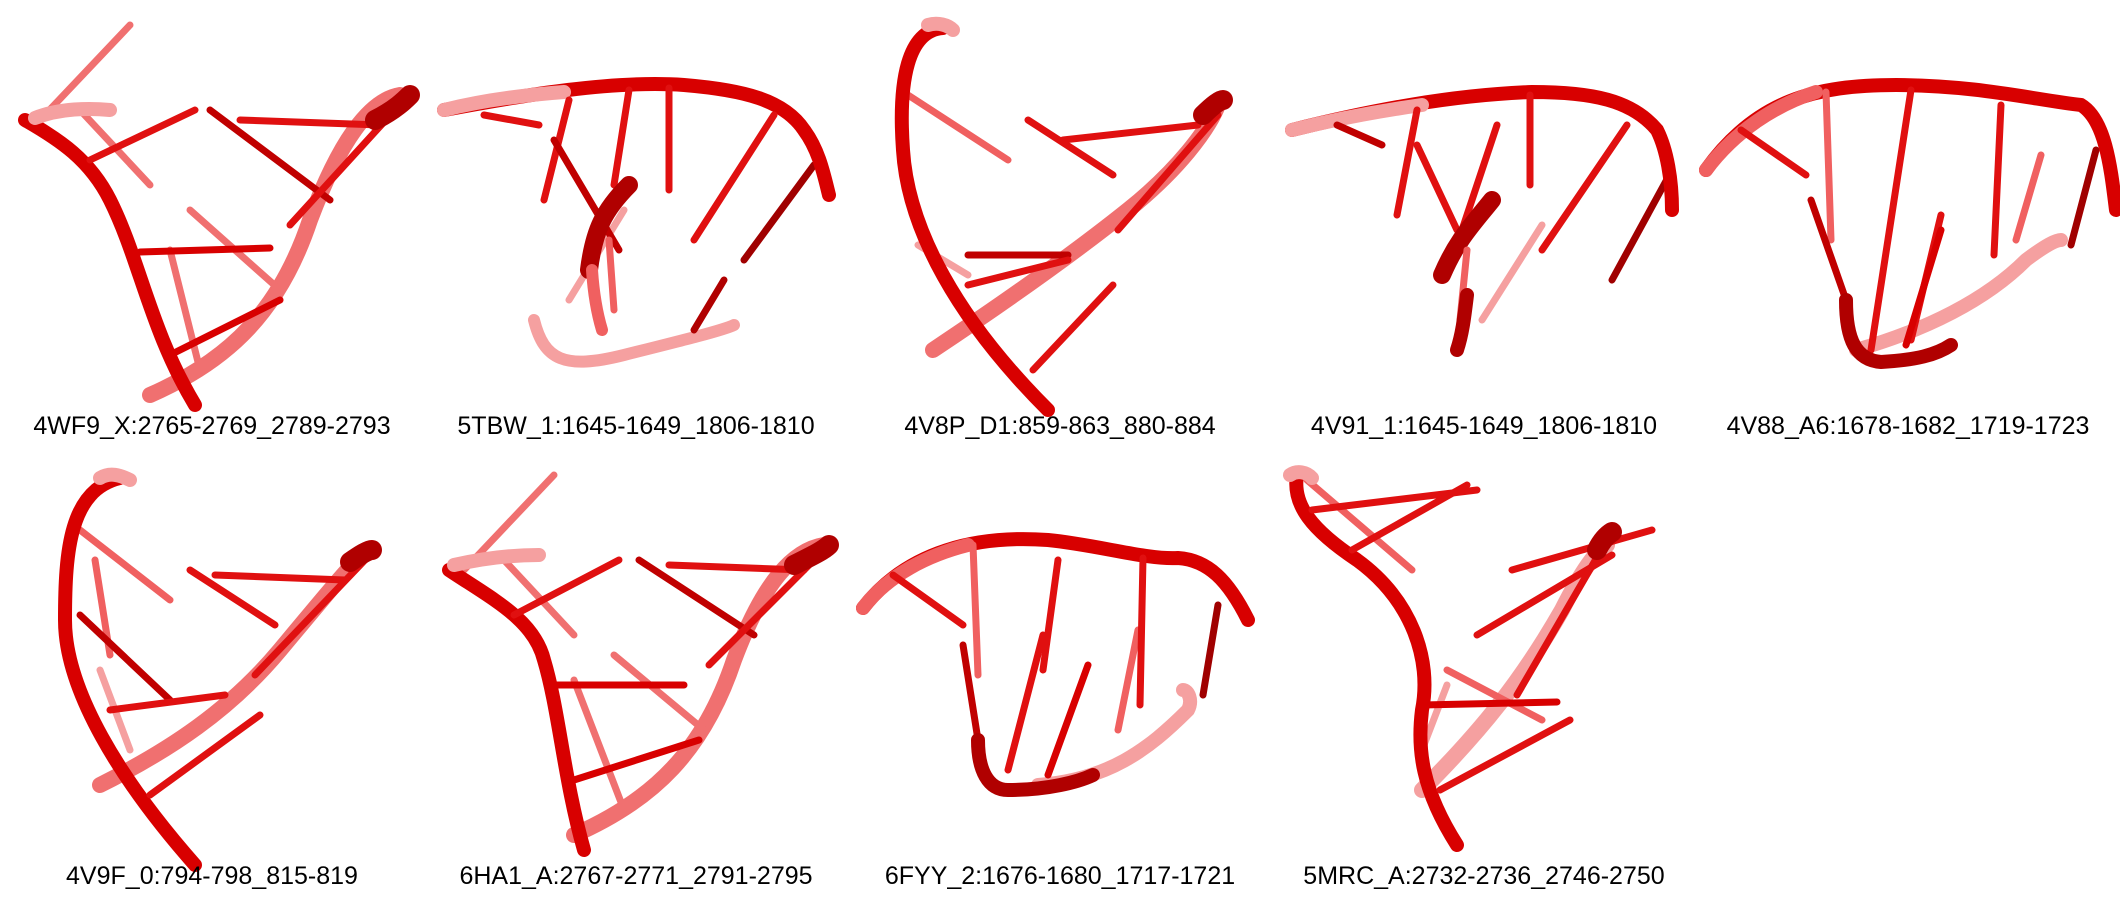 The width and height of the screenshot is (2120, 900). Describe the element at coordinates (1060, 876) in the screenshot. I see `structure-label: 6FYY_2:1676-1680_1717-1721` at that location.